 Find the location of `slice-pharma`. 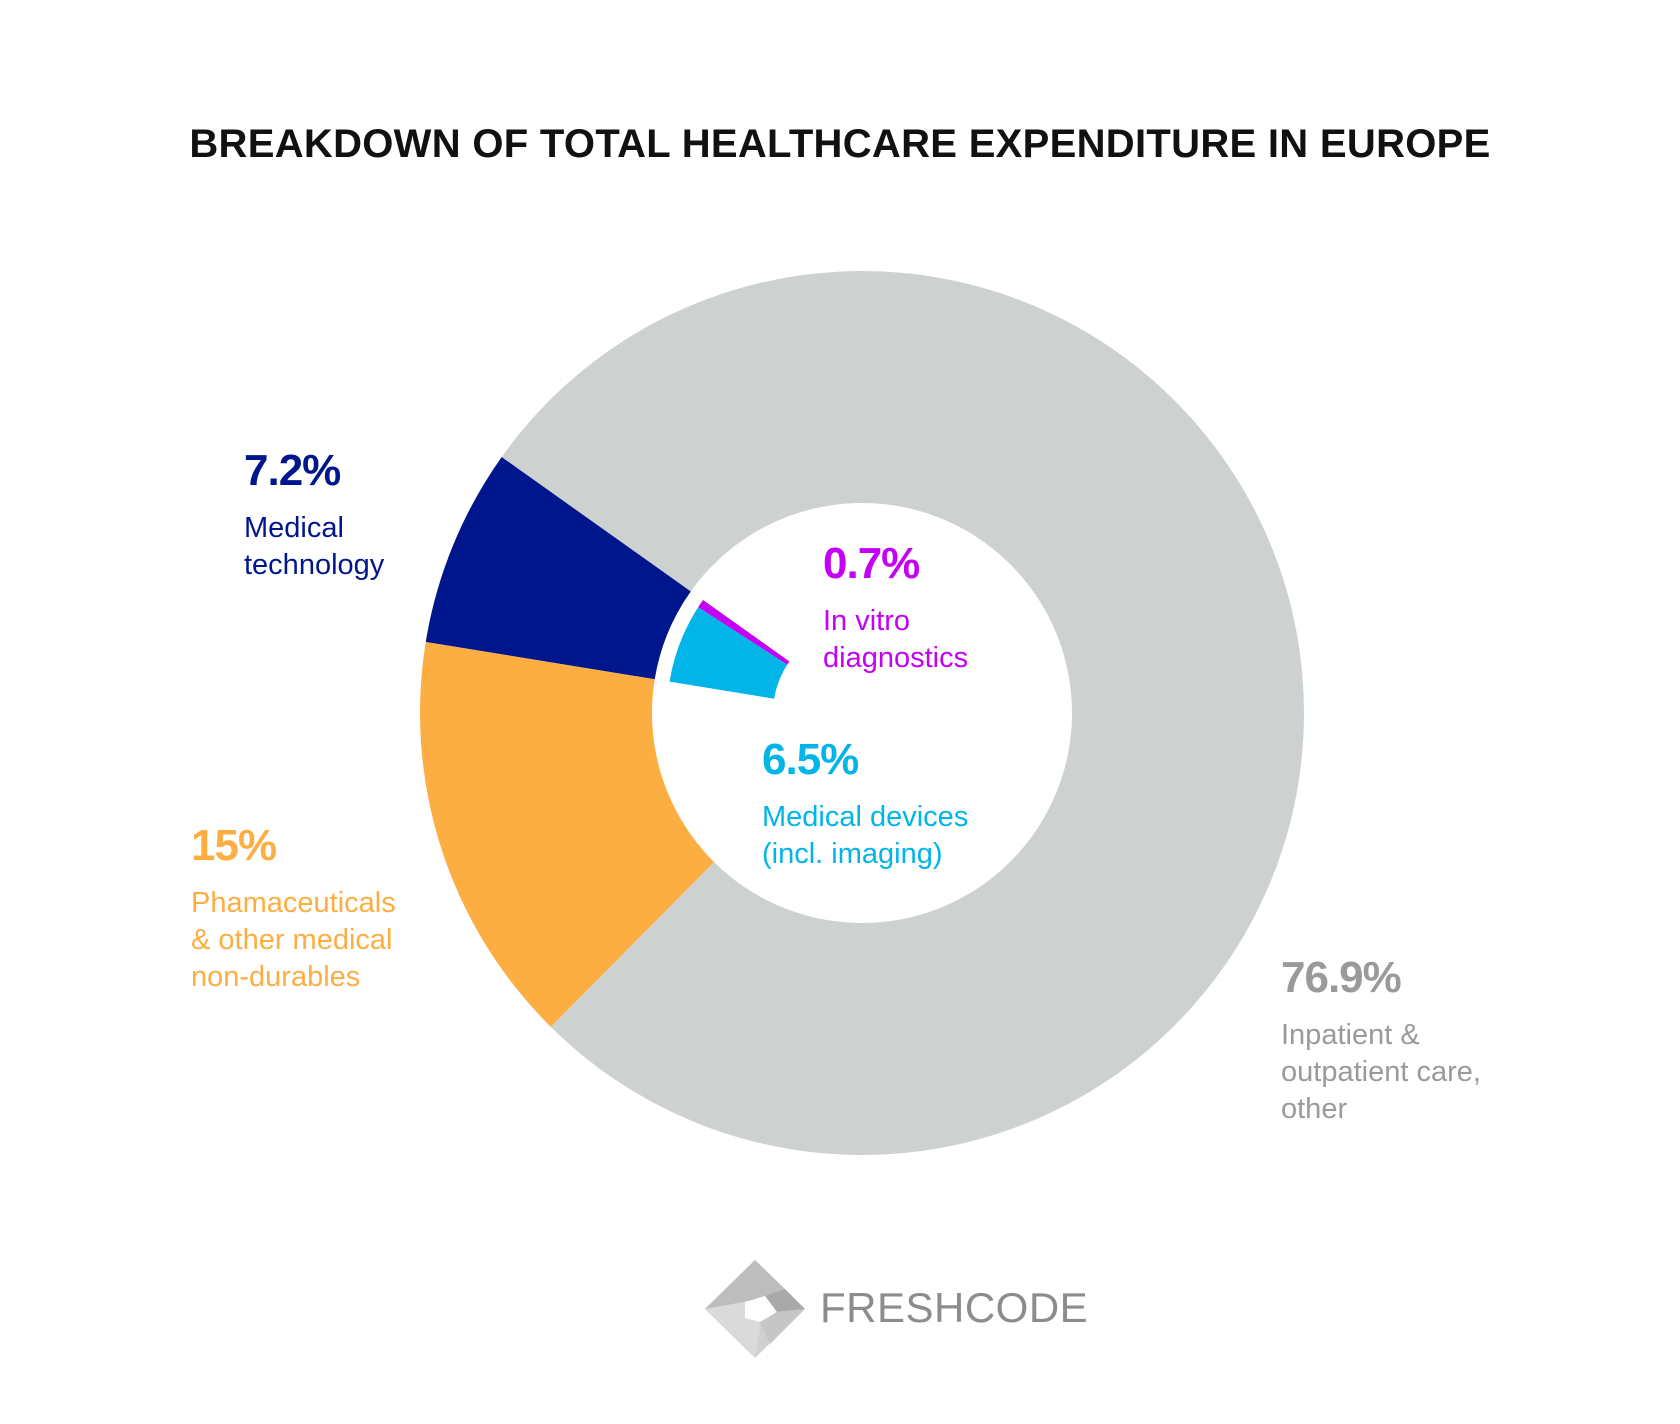

slice-pharma is located at coordinates (567, 834).